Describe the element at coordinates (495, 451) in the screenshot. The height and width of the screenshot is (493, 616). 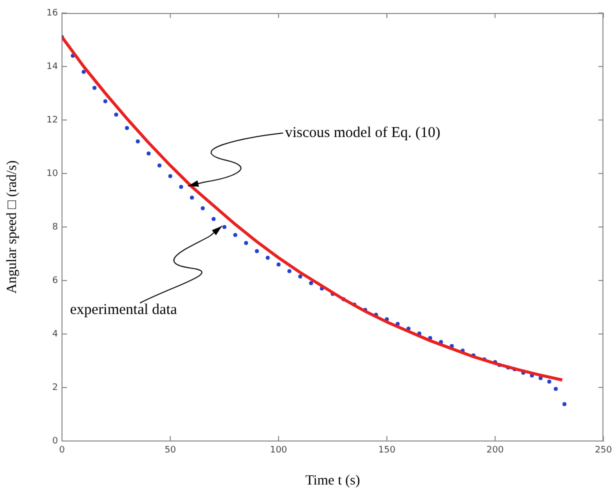
I see `x-tick-label: 200` at that location.